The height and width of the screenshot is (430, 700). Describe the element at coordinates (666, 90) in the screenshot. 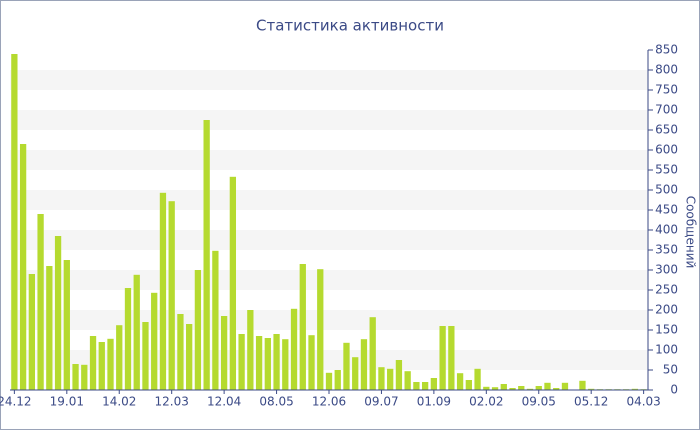

I see `y-tick-label: 750` at that location.